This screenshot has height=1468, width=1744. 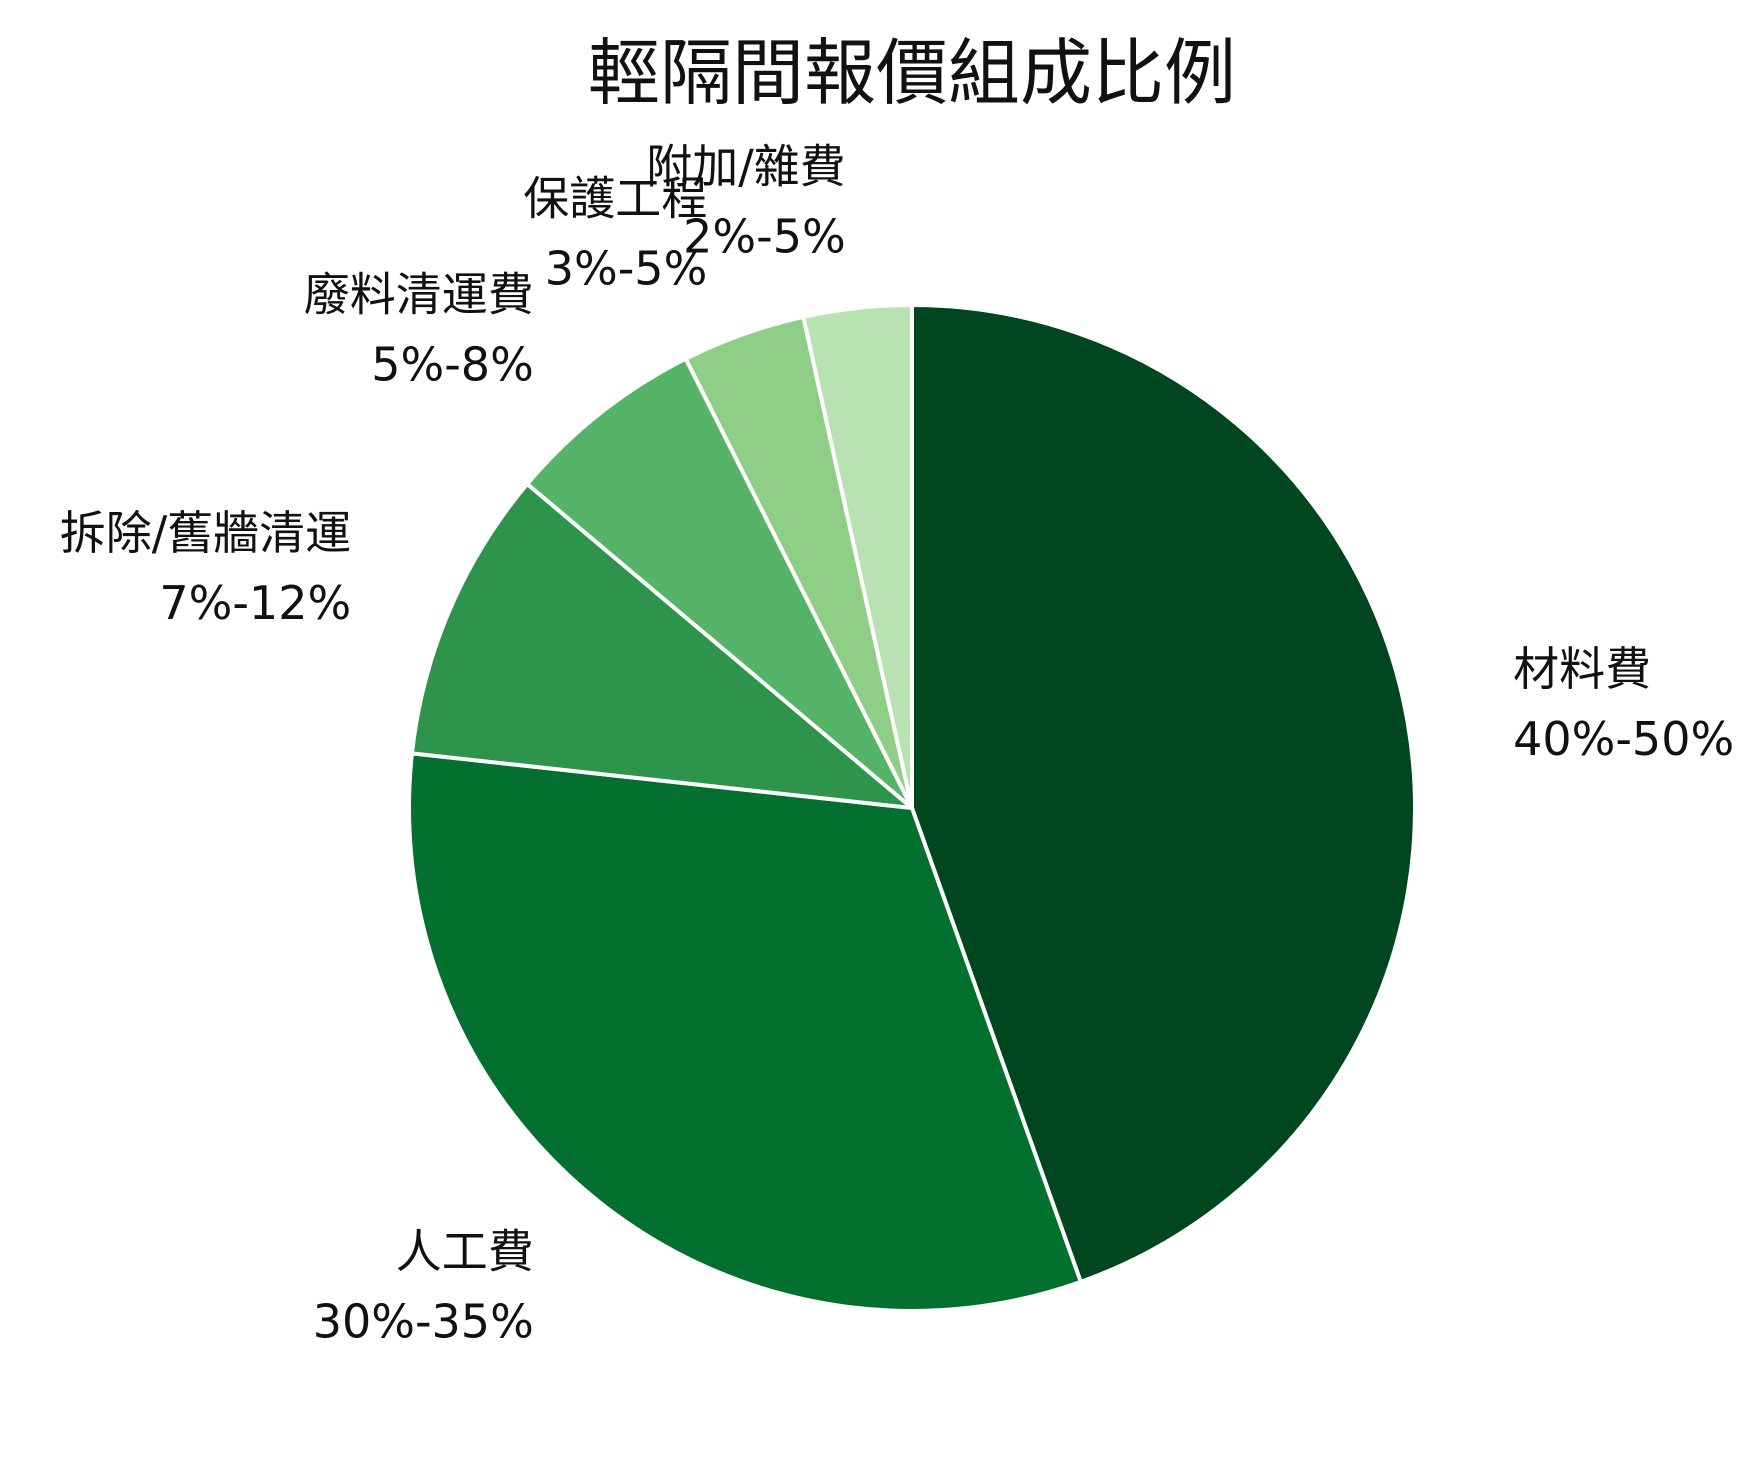 What do you see at coordinates (1582, 669) in the screenshot?
I see `slice-name: 材料費` at bounding box center [1582, 669].